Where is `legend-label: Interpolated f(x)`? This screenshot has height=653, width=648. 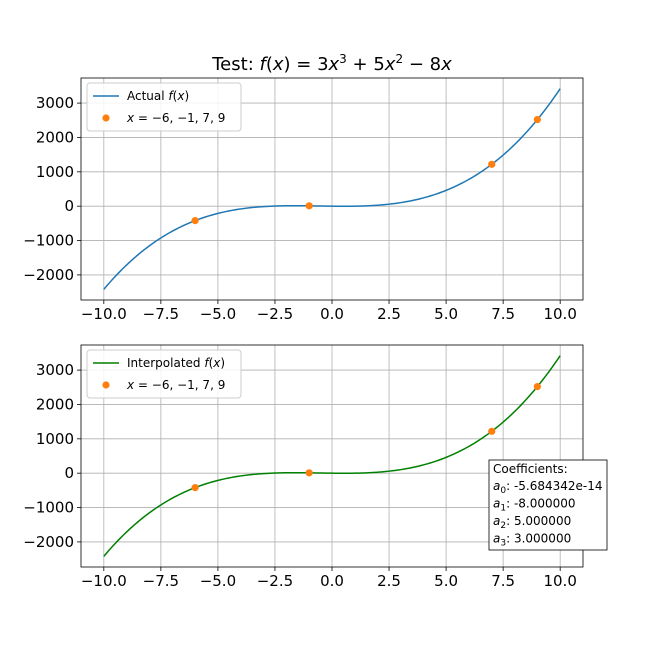
legend-label: Interpolated f(x) is located at coordinates (176, 363).